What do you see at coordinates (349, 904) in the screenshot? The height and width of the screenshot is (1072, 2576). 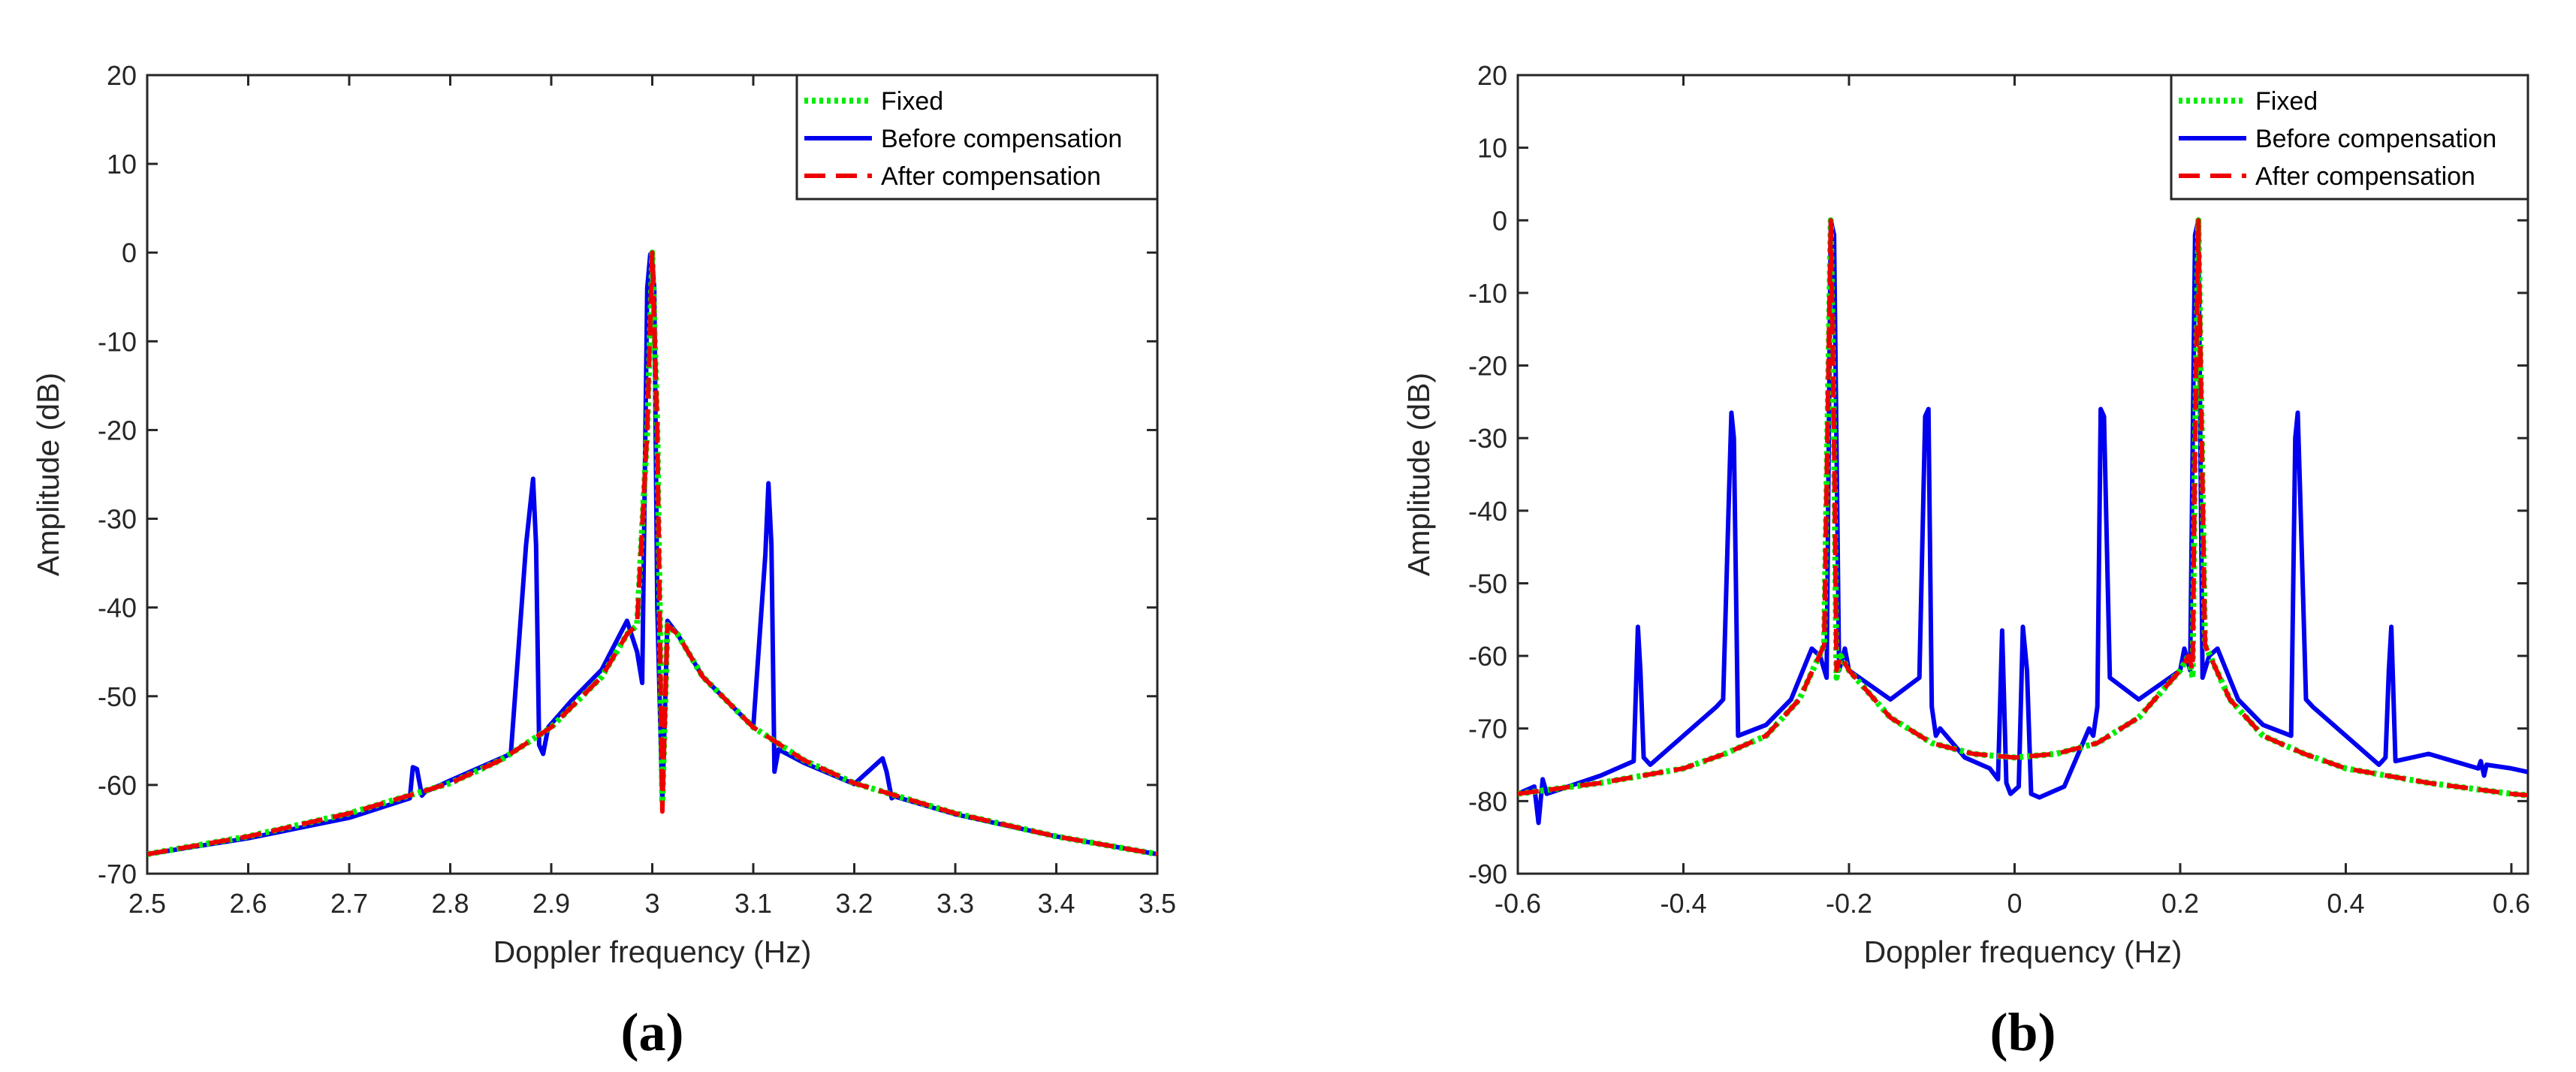 I see `x-tick-label: 2.7` at bounding box center [349, 904].